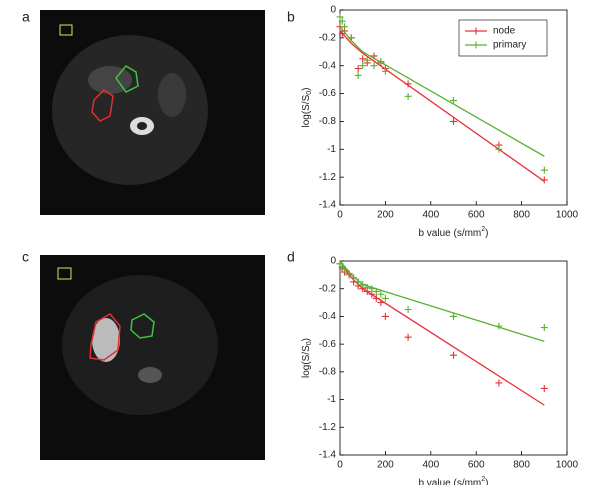  What do you see at coordinates (25, 257) in the screenshot?
I see `panel-label: c` at bounding box center [25, 257].